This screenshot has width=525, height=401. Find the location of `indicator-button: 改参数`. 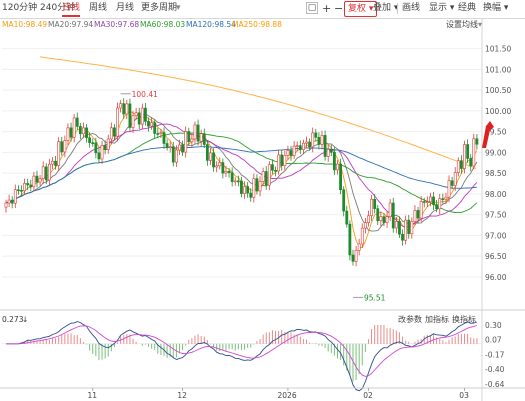

indicator-button: 改参数 is located at coordinates (410, 319).